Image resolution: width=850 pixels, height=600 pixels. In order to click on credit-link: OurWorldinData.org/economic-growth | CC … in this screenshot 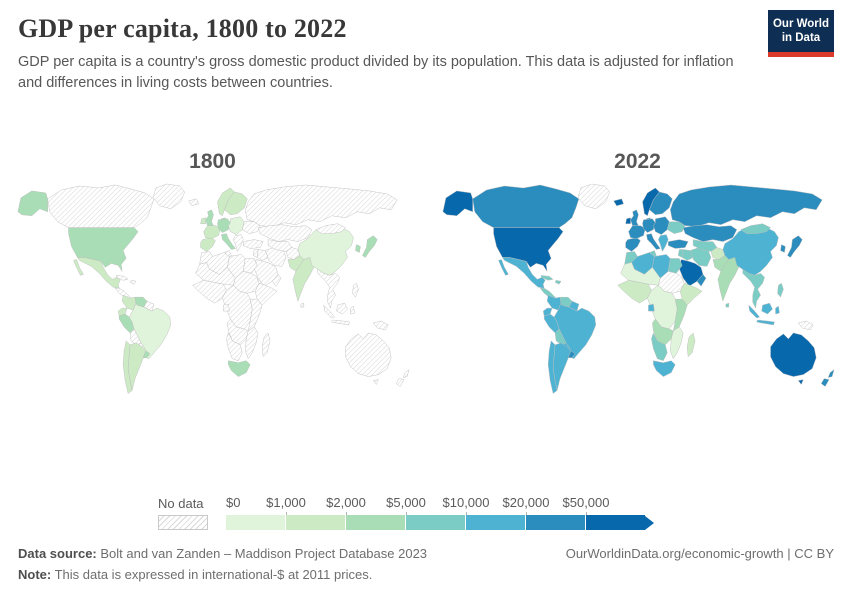, I will do `click(699, 553)`.